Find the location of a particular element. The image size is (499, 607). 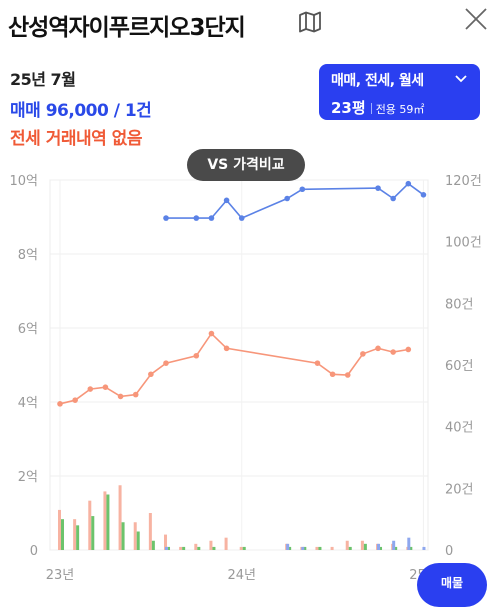

summary-date: 25년 7월 is located at coordinates (43, 79).